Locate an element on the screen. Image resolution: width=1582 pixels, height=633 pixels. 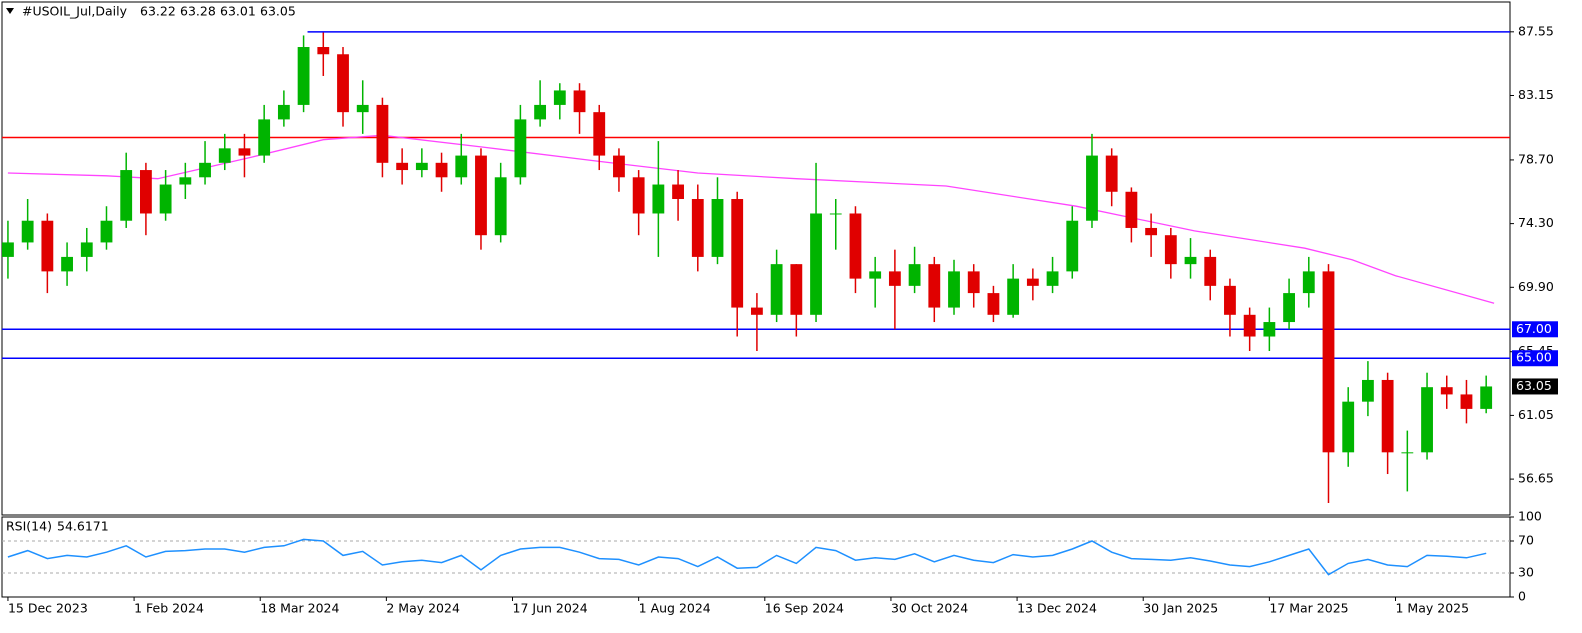
x-tick-label: 15 Dec 2023 is located at coordinates (48, 608).